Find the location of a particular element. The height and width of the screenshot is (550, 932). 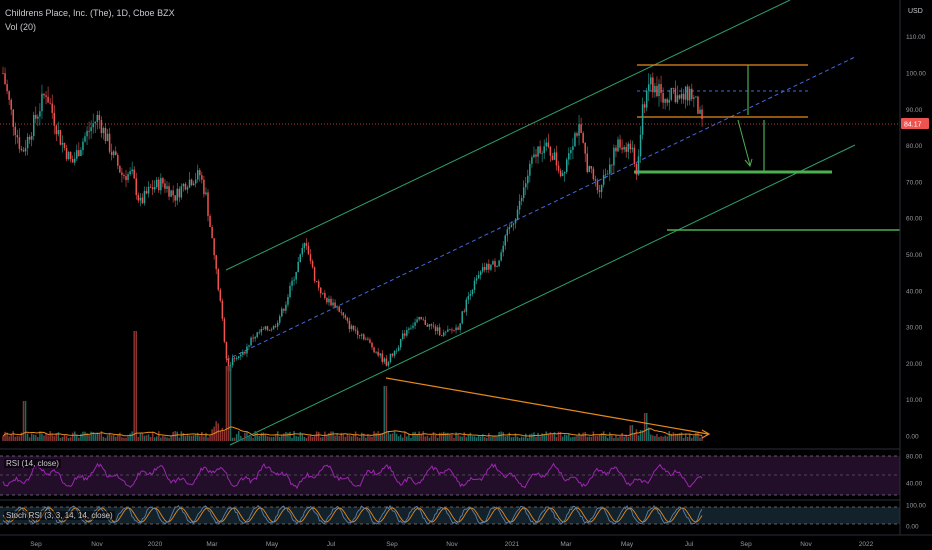

price-tick-label: 70.00 is located at coordinates (914, 182).